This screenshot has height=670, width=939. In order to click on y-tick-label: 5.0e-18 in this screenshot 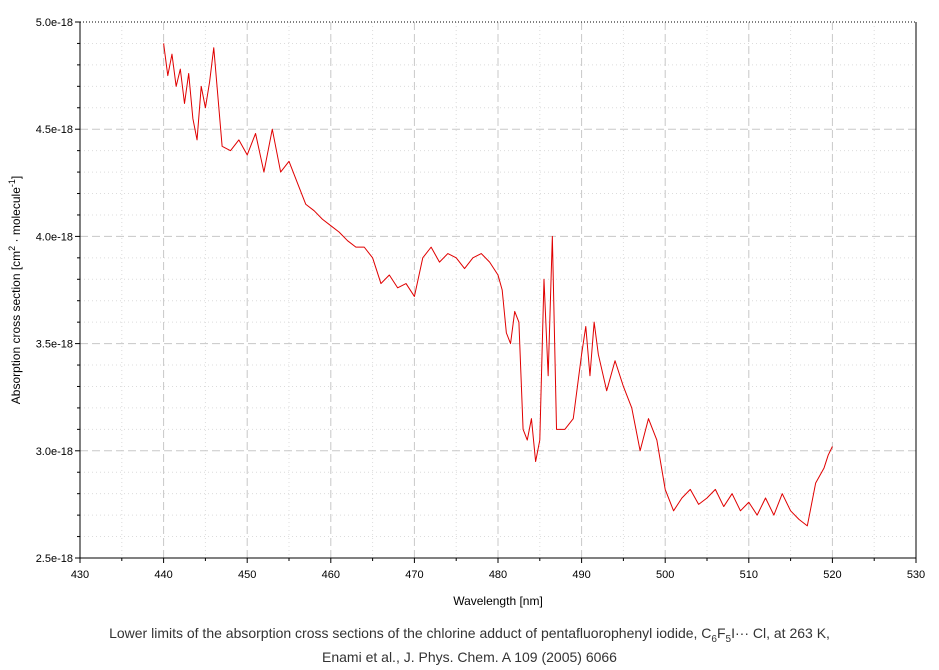, I will do `click(54, 23)`.